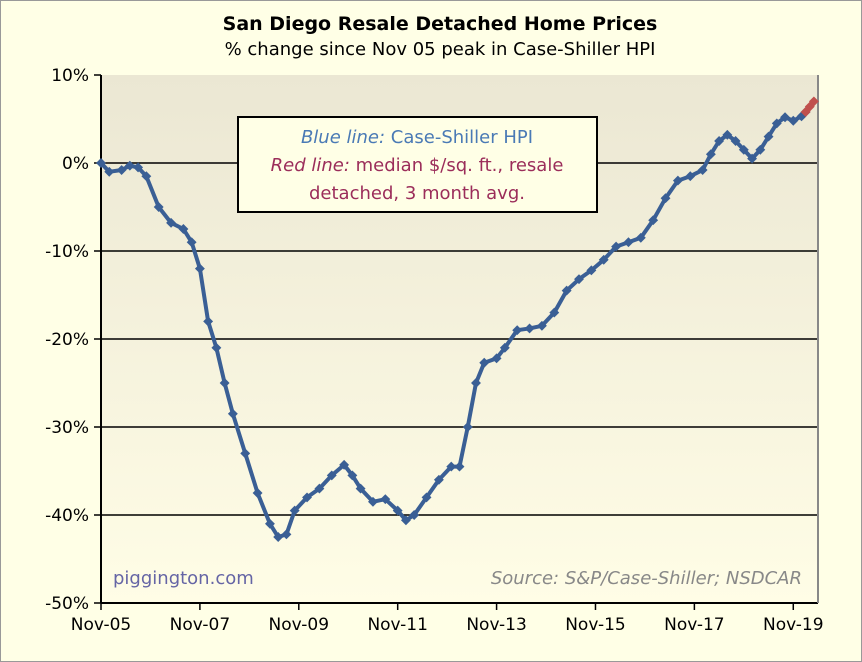 This screenshot has width=862, height=662. Describe the element at coordinates (67, 516) in the screenshot. I see `y-tick-label: -40%` at that location.